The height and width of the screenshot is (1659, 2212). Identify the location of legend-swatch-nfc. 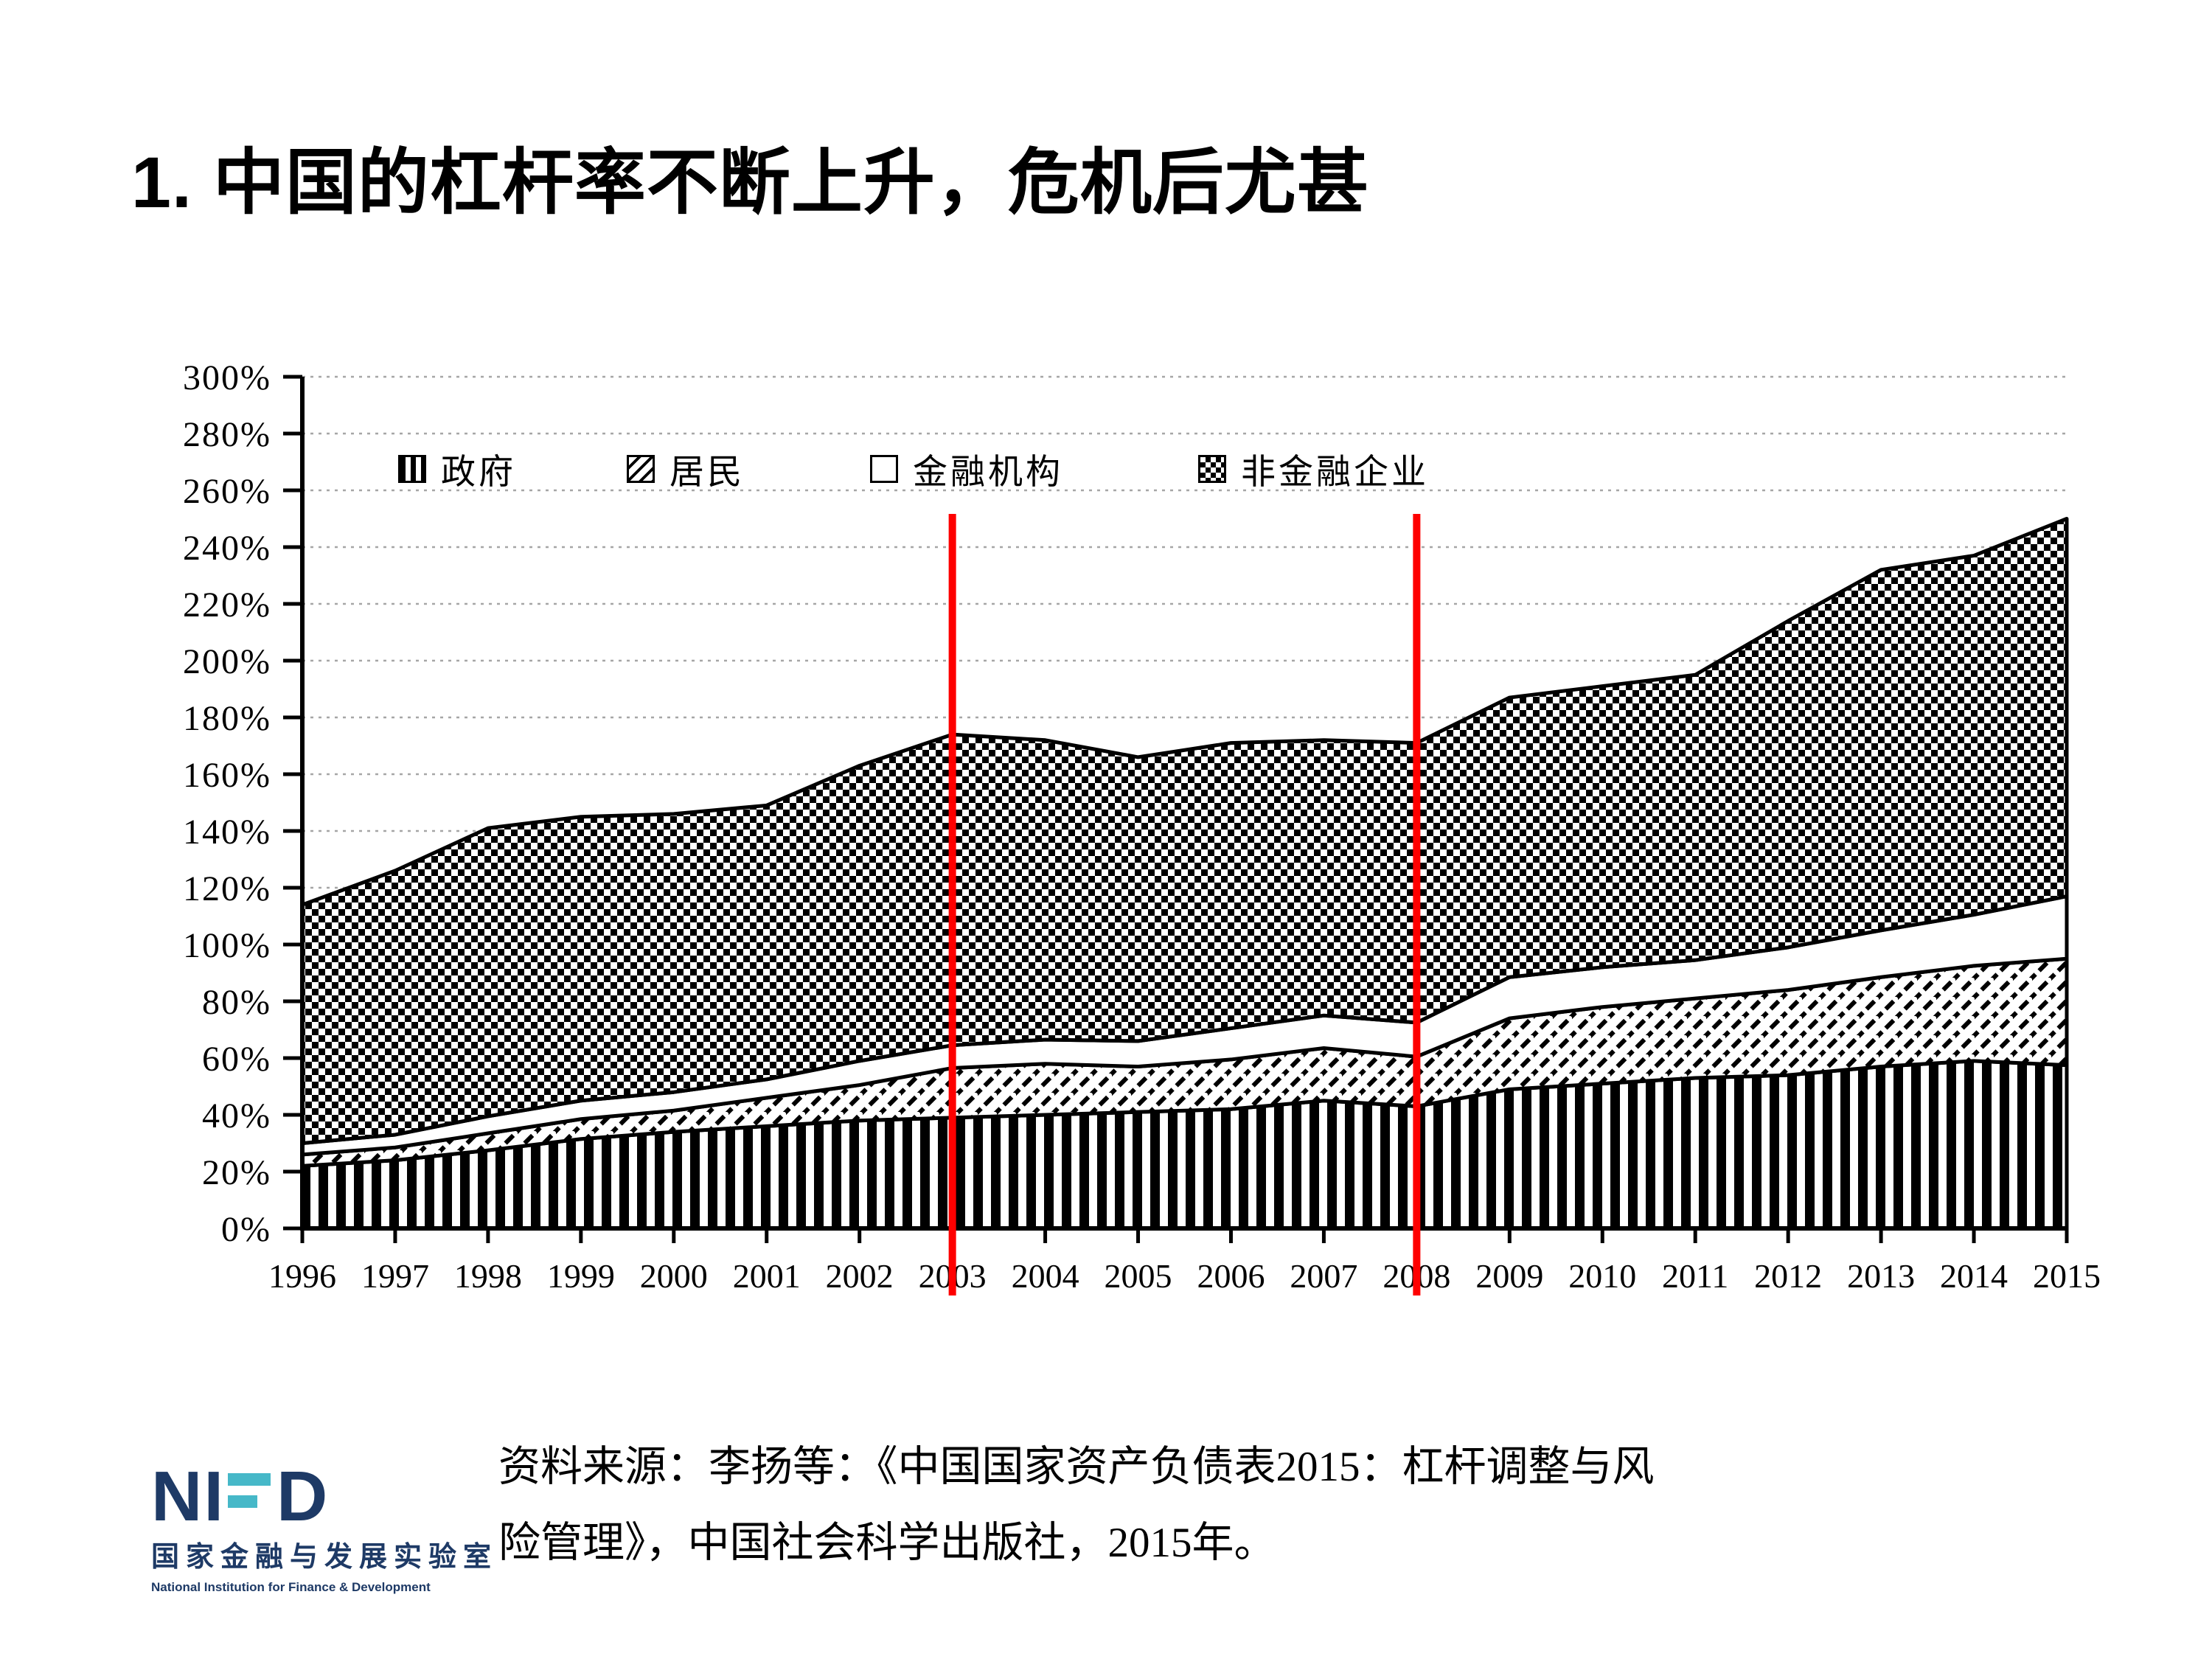
(1212, 468).